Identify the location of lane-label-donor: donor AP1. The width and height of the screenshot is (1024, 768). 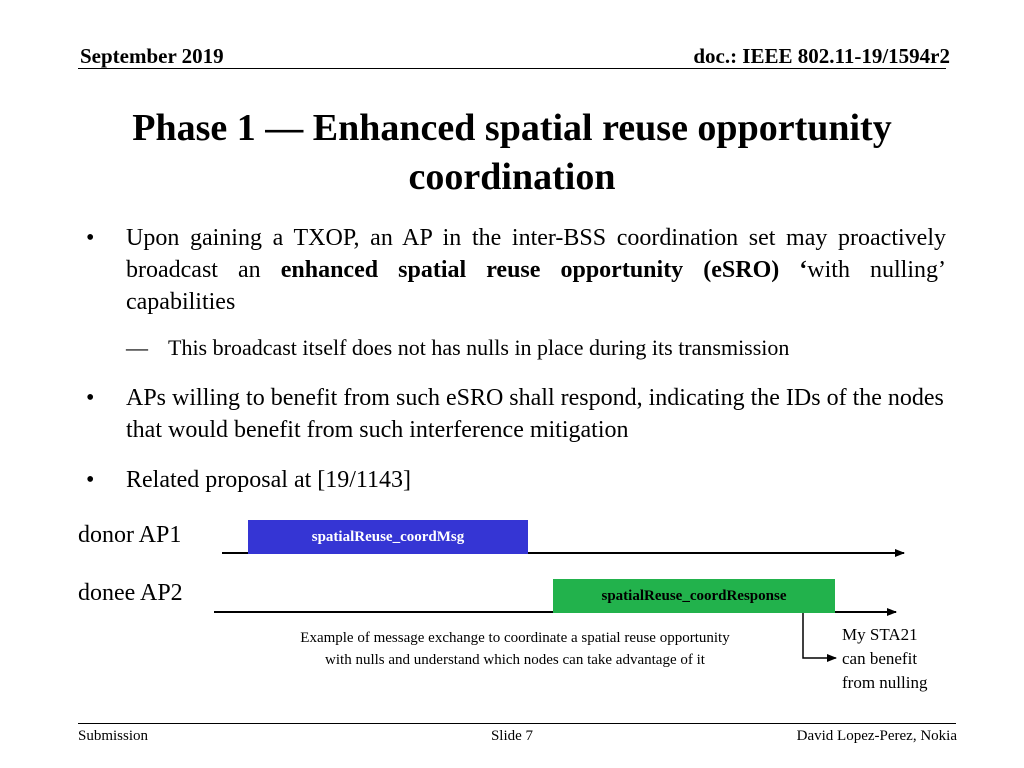
(130, 535).